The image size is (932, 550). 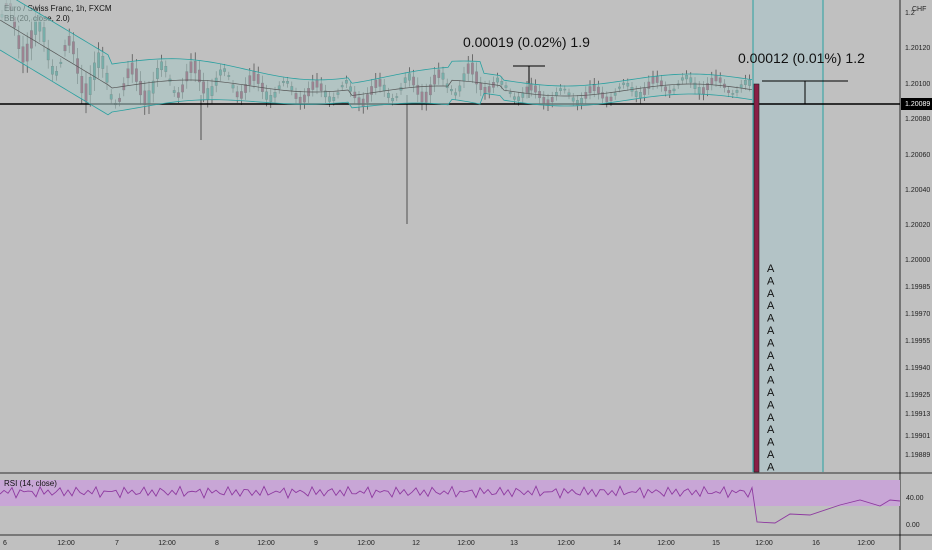 What do you see at coordinates (917, 155) in the screenshot?
I see `price-label: 1.20060` at bounding box center [917, 155].